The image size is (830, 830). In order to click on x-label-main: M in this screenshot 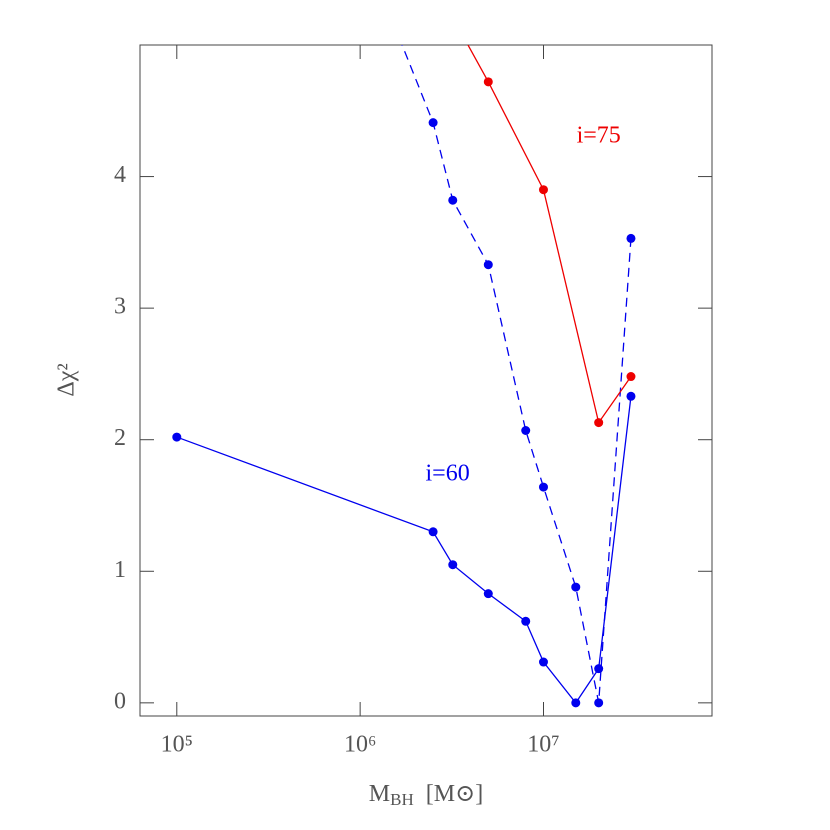, I will do `click(379, 794)`.